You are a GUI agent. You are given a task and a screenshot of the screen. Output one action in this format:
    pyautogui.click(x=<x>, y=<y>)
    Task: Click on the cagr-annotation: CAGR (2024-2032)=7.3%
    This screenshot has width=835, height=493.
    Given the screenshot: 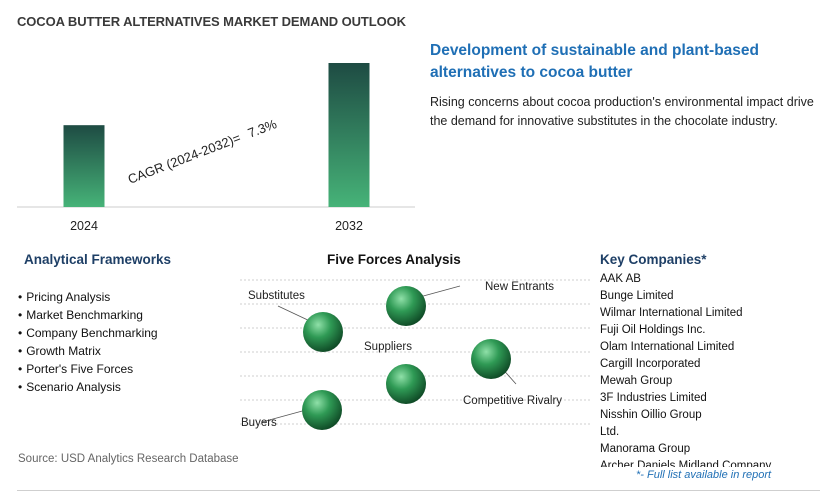 What is the action you would take?
    pyautogui.click(x=203, y=151)
    